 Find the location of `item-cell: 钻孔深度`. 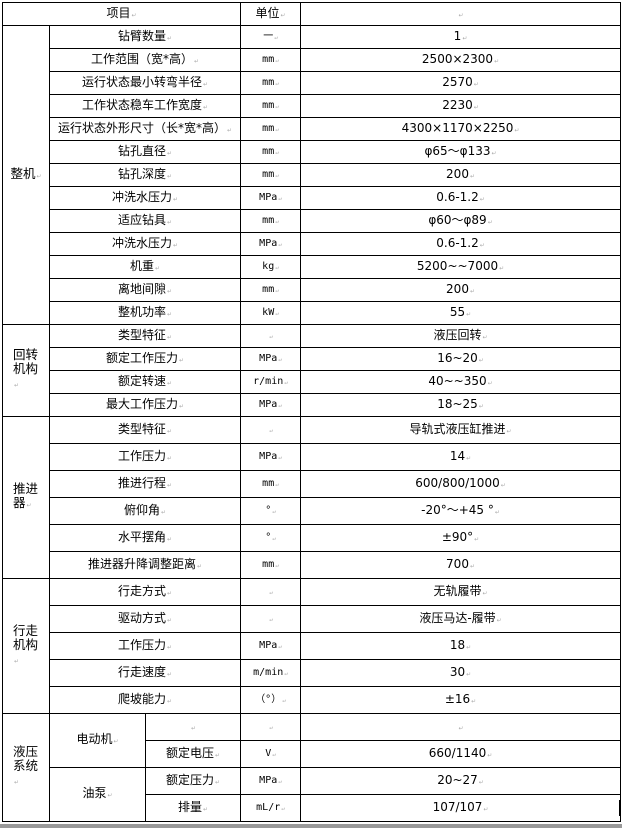

item-cell: 钻孔深度 is located at coordinates (145, 175).